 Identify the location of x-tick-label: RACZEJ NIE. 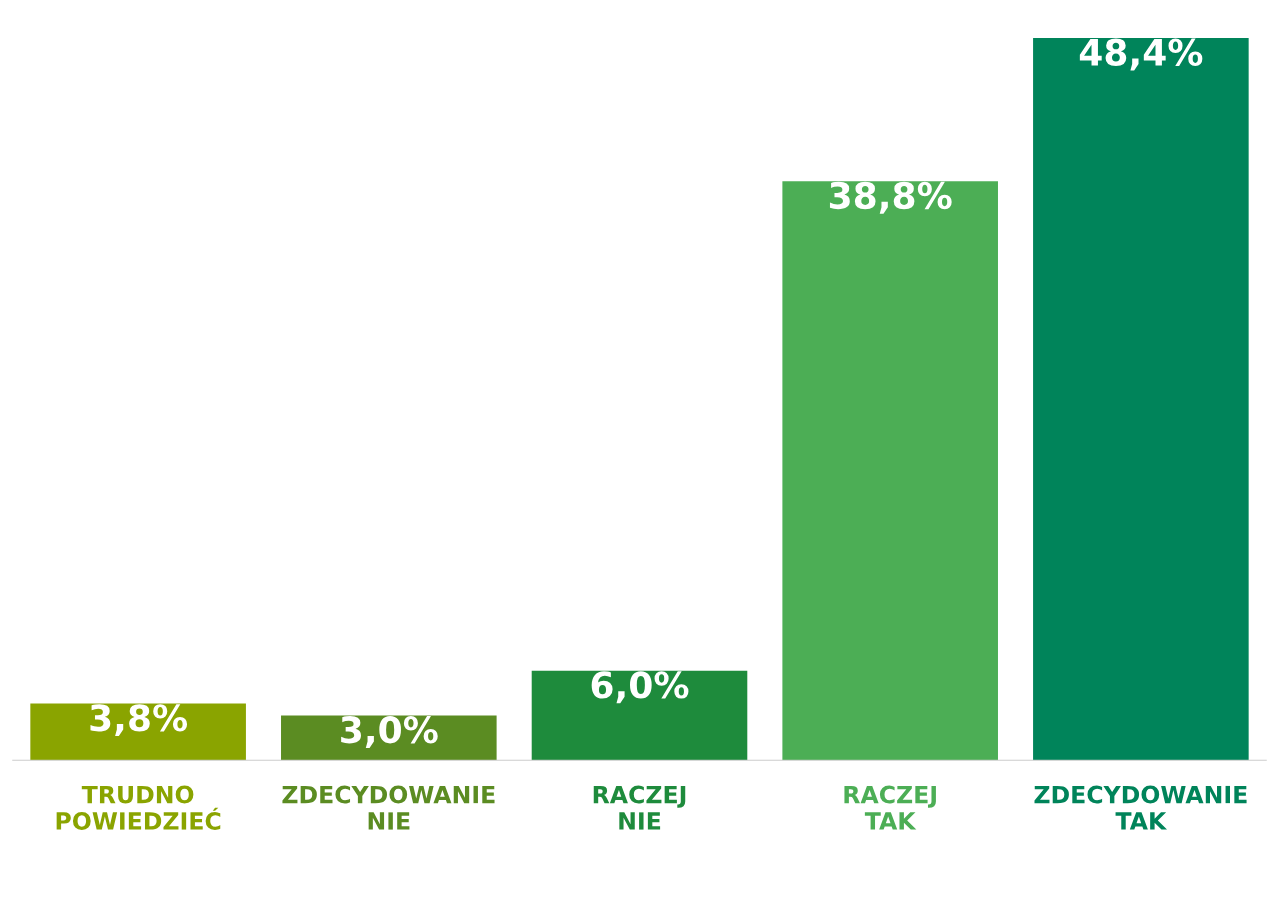
(639, 807).